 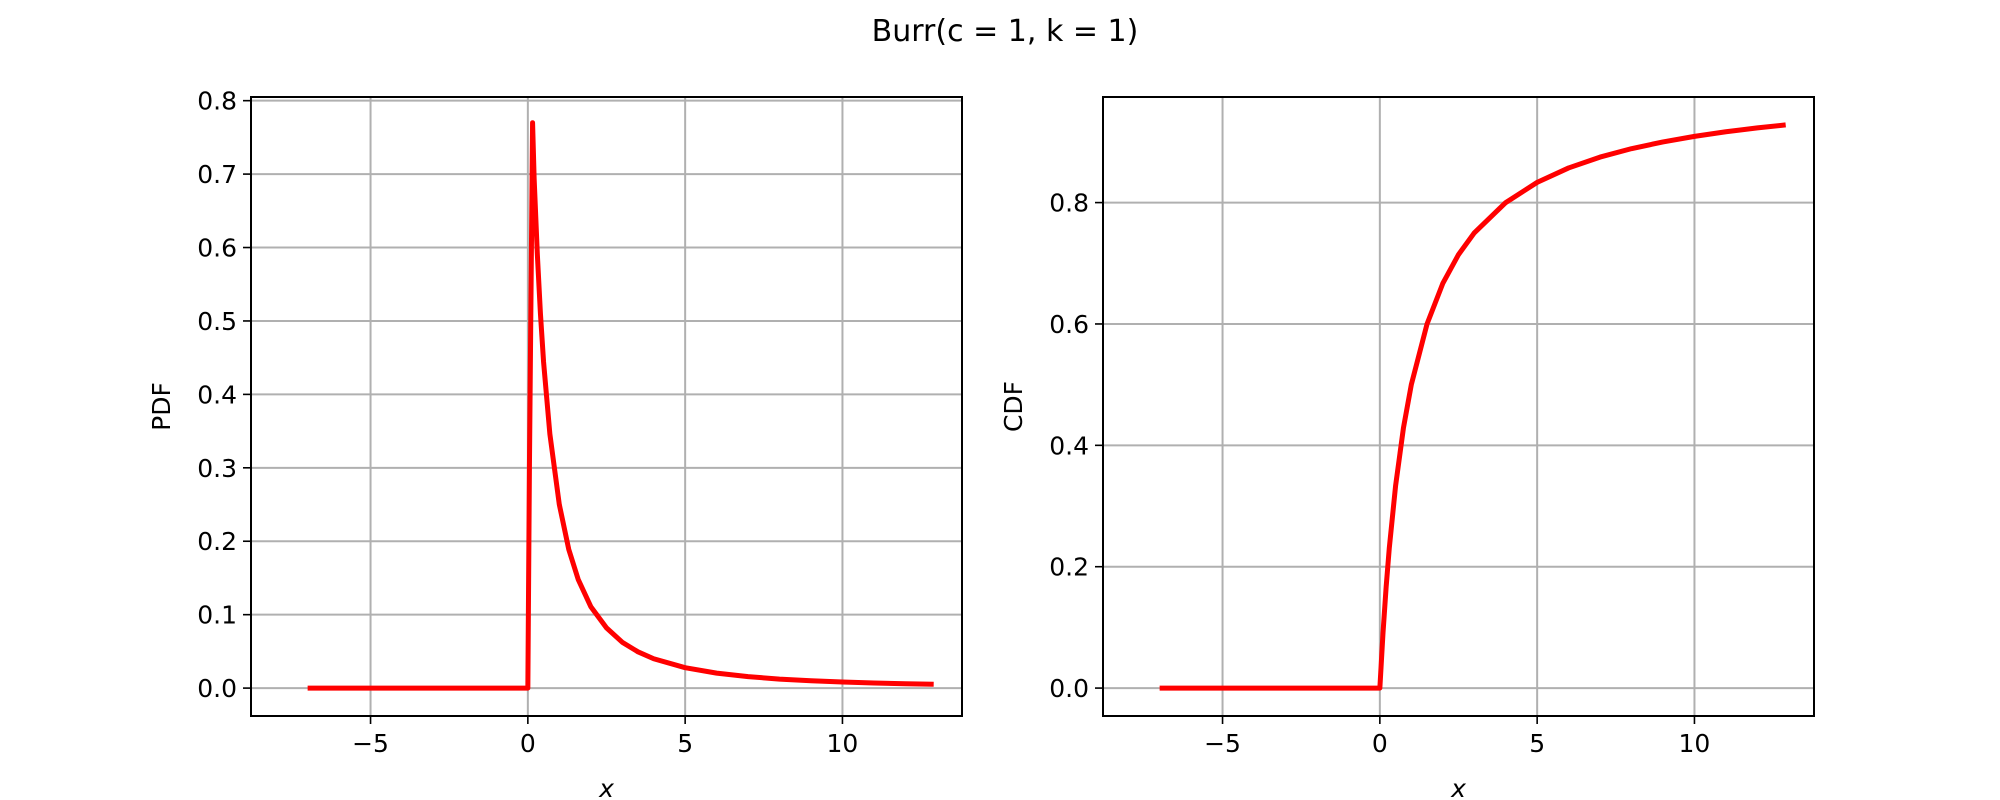 What do you see at coordinates (161, 406) in the screenshot?
I see `pdf-y-axis-label: PDF` at bounding box center [161, 406].